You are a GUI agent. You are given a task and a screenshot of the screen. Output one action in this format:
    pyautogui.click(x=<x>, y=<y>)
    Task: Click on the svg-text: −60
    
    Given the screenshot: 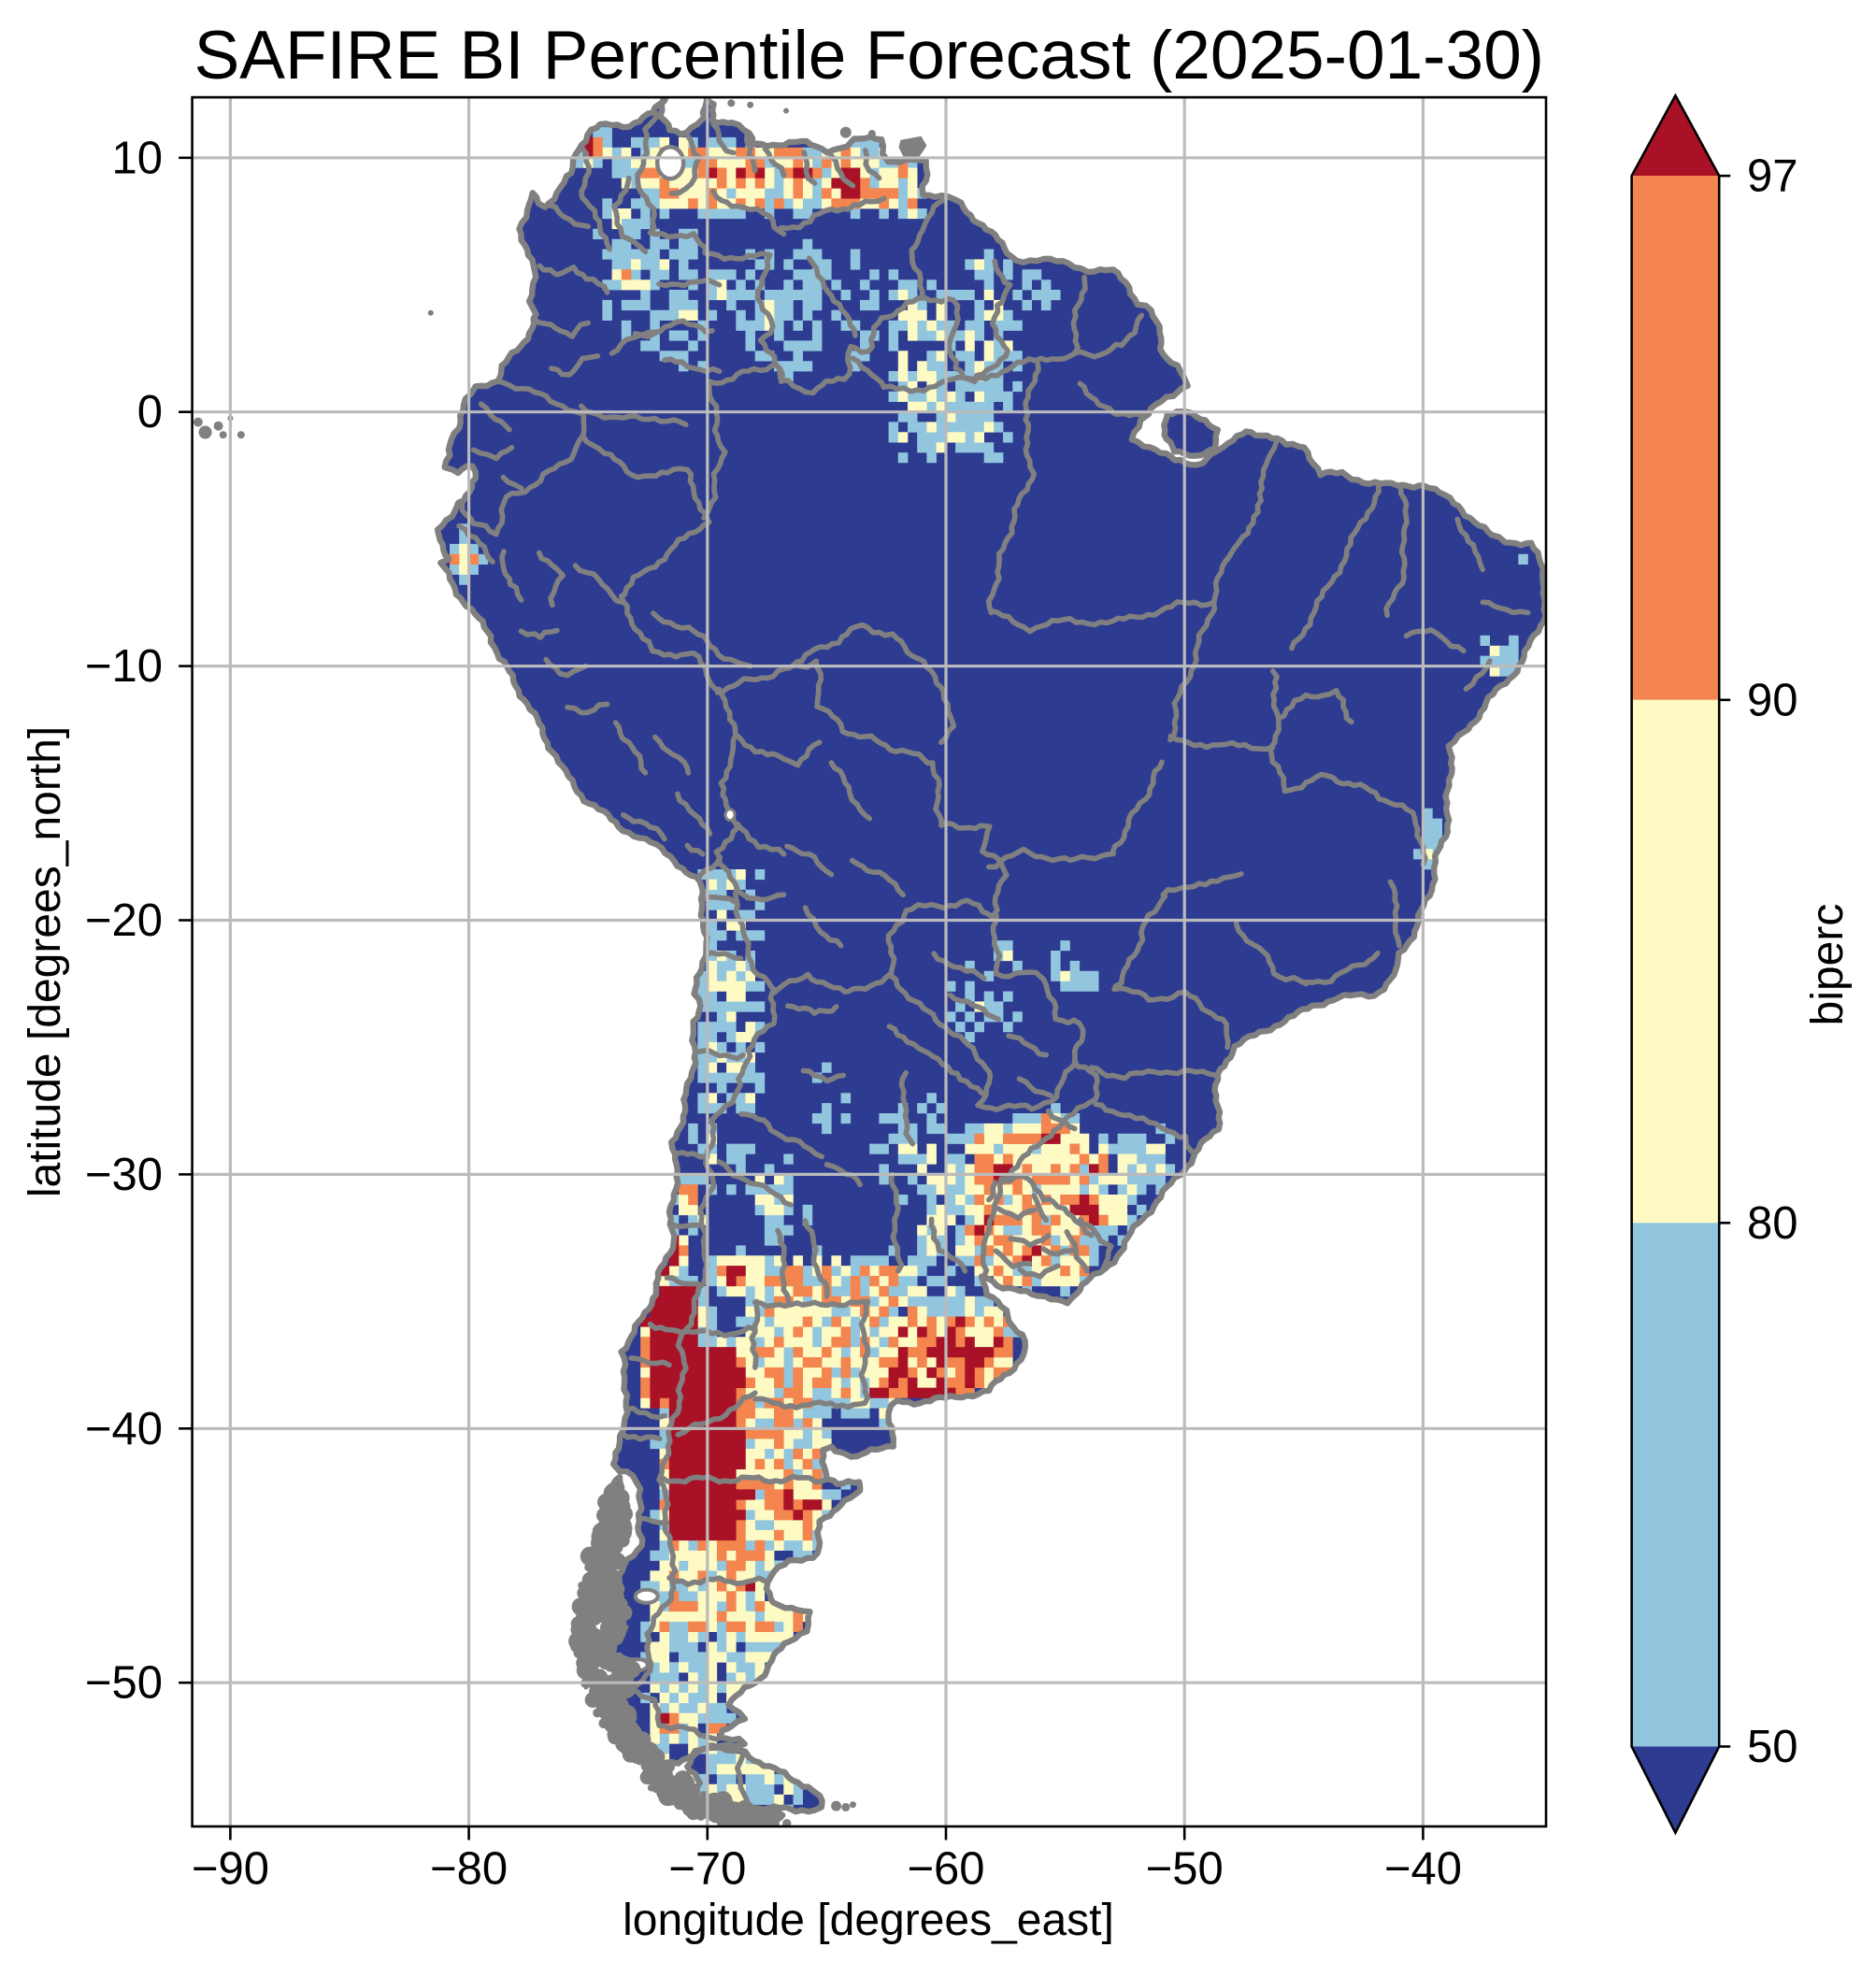 What is the action you would take?
    pyautogui.click(x=946, y=1869)
    